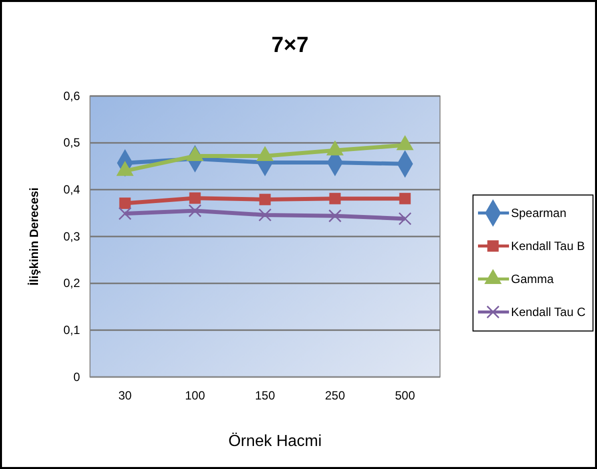 This screenshot has height=469, width=597. I want to click on x-tick-label: 500, so click(405, 395).